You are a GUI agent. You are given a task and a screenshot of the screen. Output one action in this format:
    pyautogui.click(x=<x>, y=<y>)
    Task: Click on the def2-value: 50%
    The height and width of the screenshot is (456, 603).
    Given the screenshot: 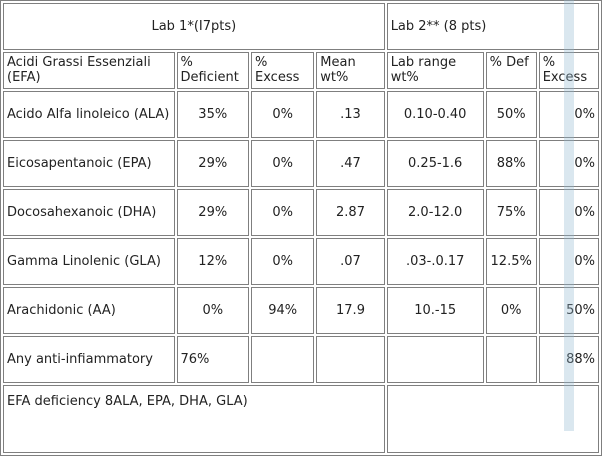 What is the action you would take?
    pyautogui.click(x=511, y=114)
    